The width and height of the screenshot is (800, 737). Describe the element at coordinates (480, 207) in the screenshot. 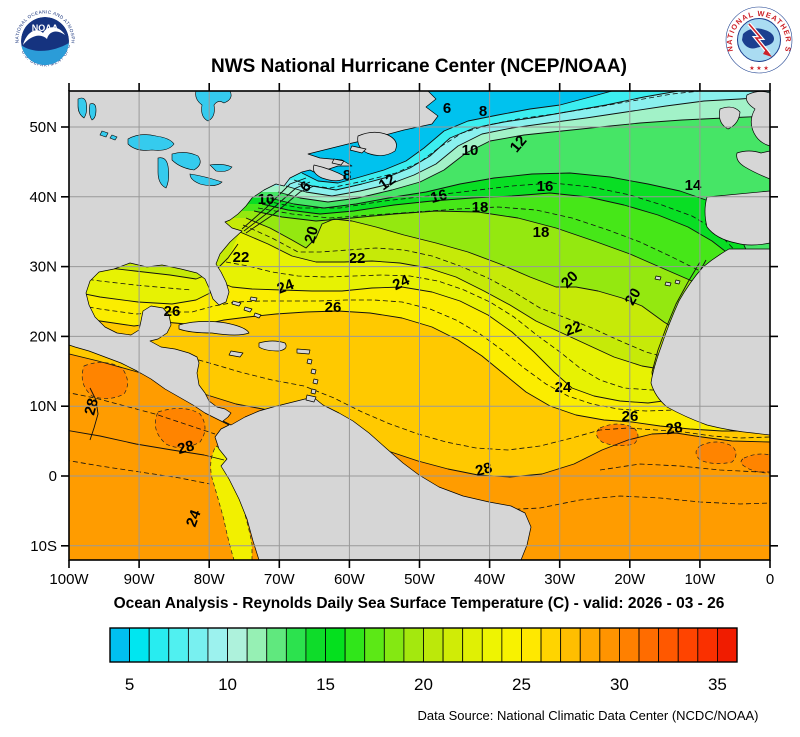

I see `contour-label: 18` at that location.